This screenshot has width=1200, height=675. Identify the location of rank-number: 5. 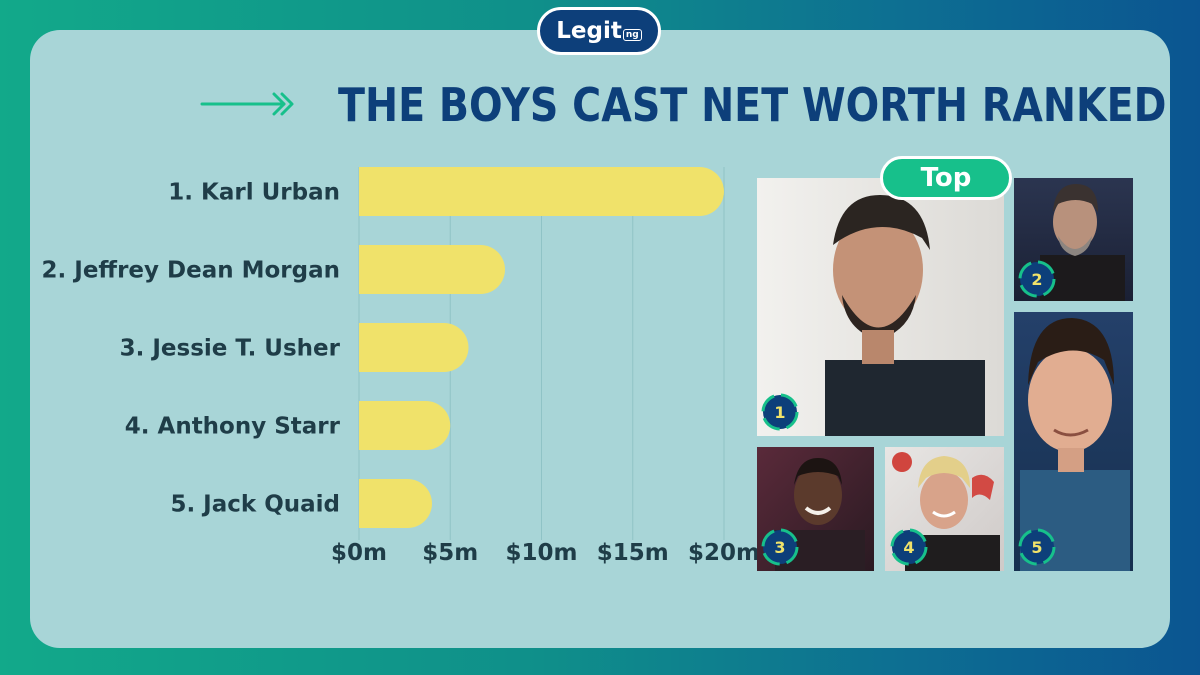
(1036, 547).